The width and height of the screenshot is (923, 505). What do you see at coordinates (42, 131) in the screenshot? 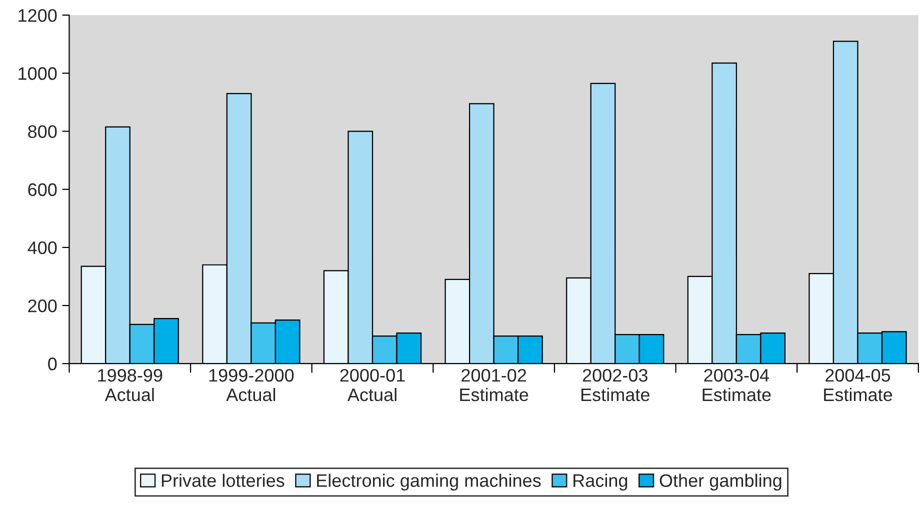
I see `y-tick-label: 800` at bounding box center [42, 131].